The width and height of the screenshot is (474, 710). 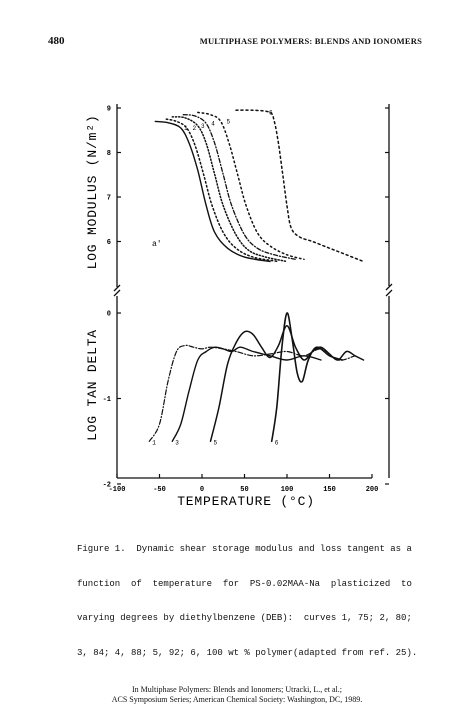 What do you see at coordinates (202, 490) in the screenshot?
I see `x-tick-label: 0` at bounding box center [202, 490].